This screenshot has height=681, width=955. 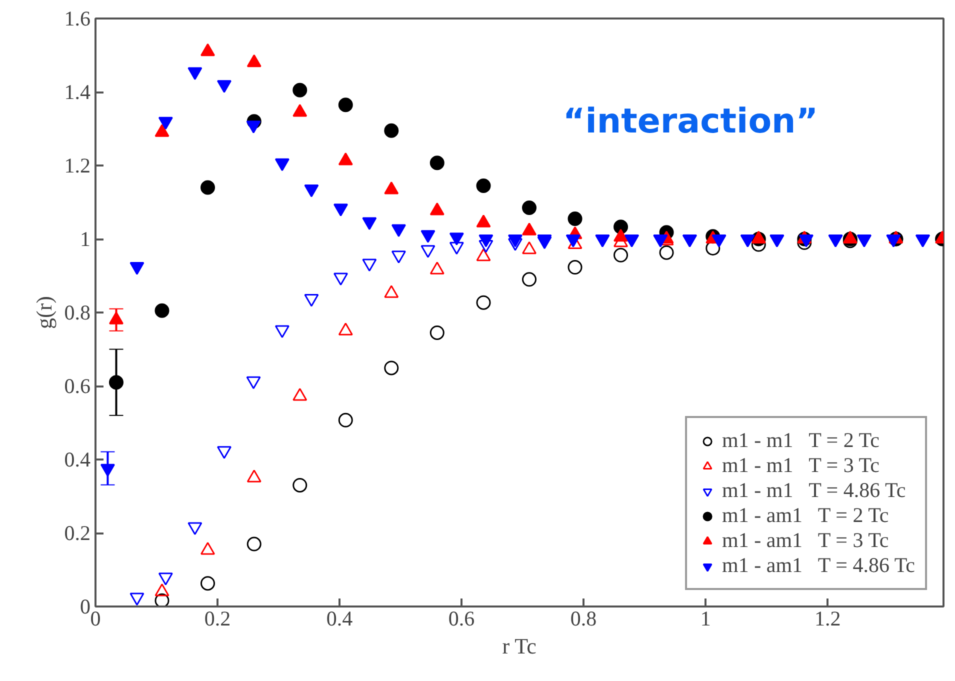 I want to click on legend-label: m1 - m1 T = 4.86 Tc, so click(x=814, y=490).